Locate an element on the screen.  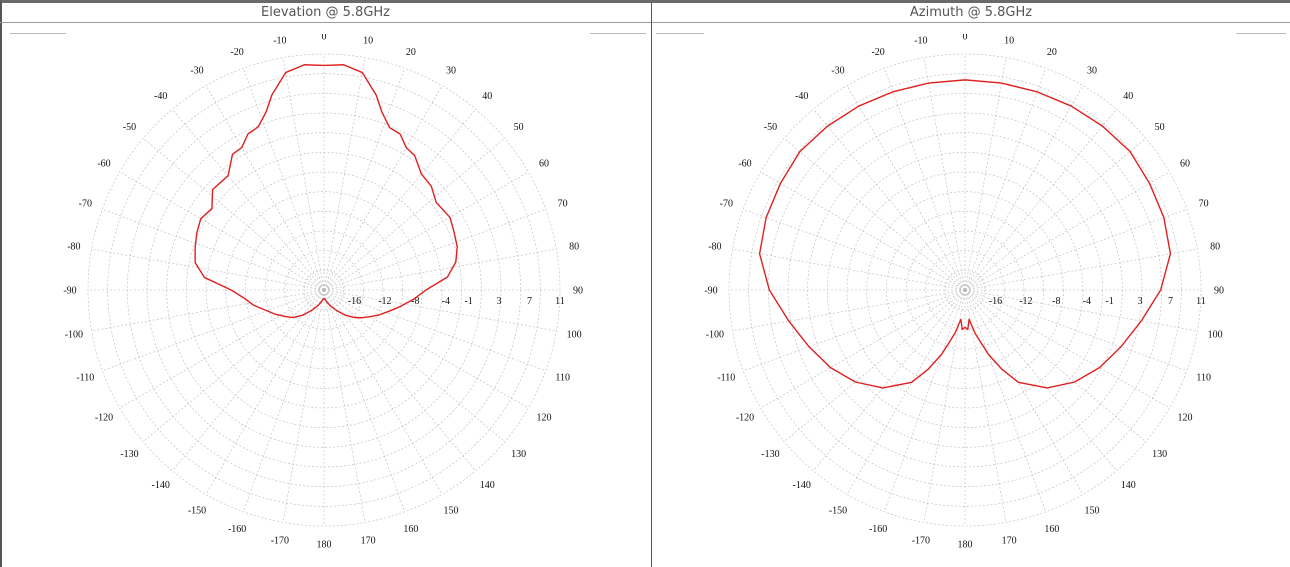
angle-tick-label: 120 is located at coordinates (1184, 418).